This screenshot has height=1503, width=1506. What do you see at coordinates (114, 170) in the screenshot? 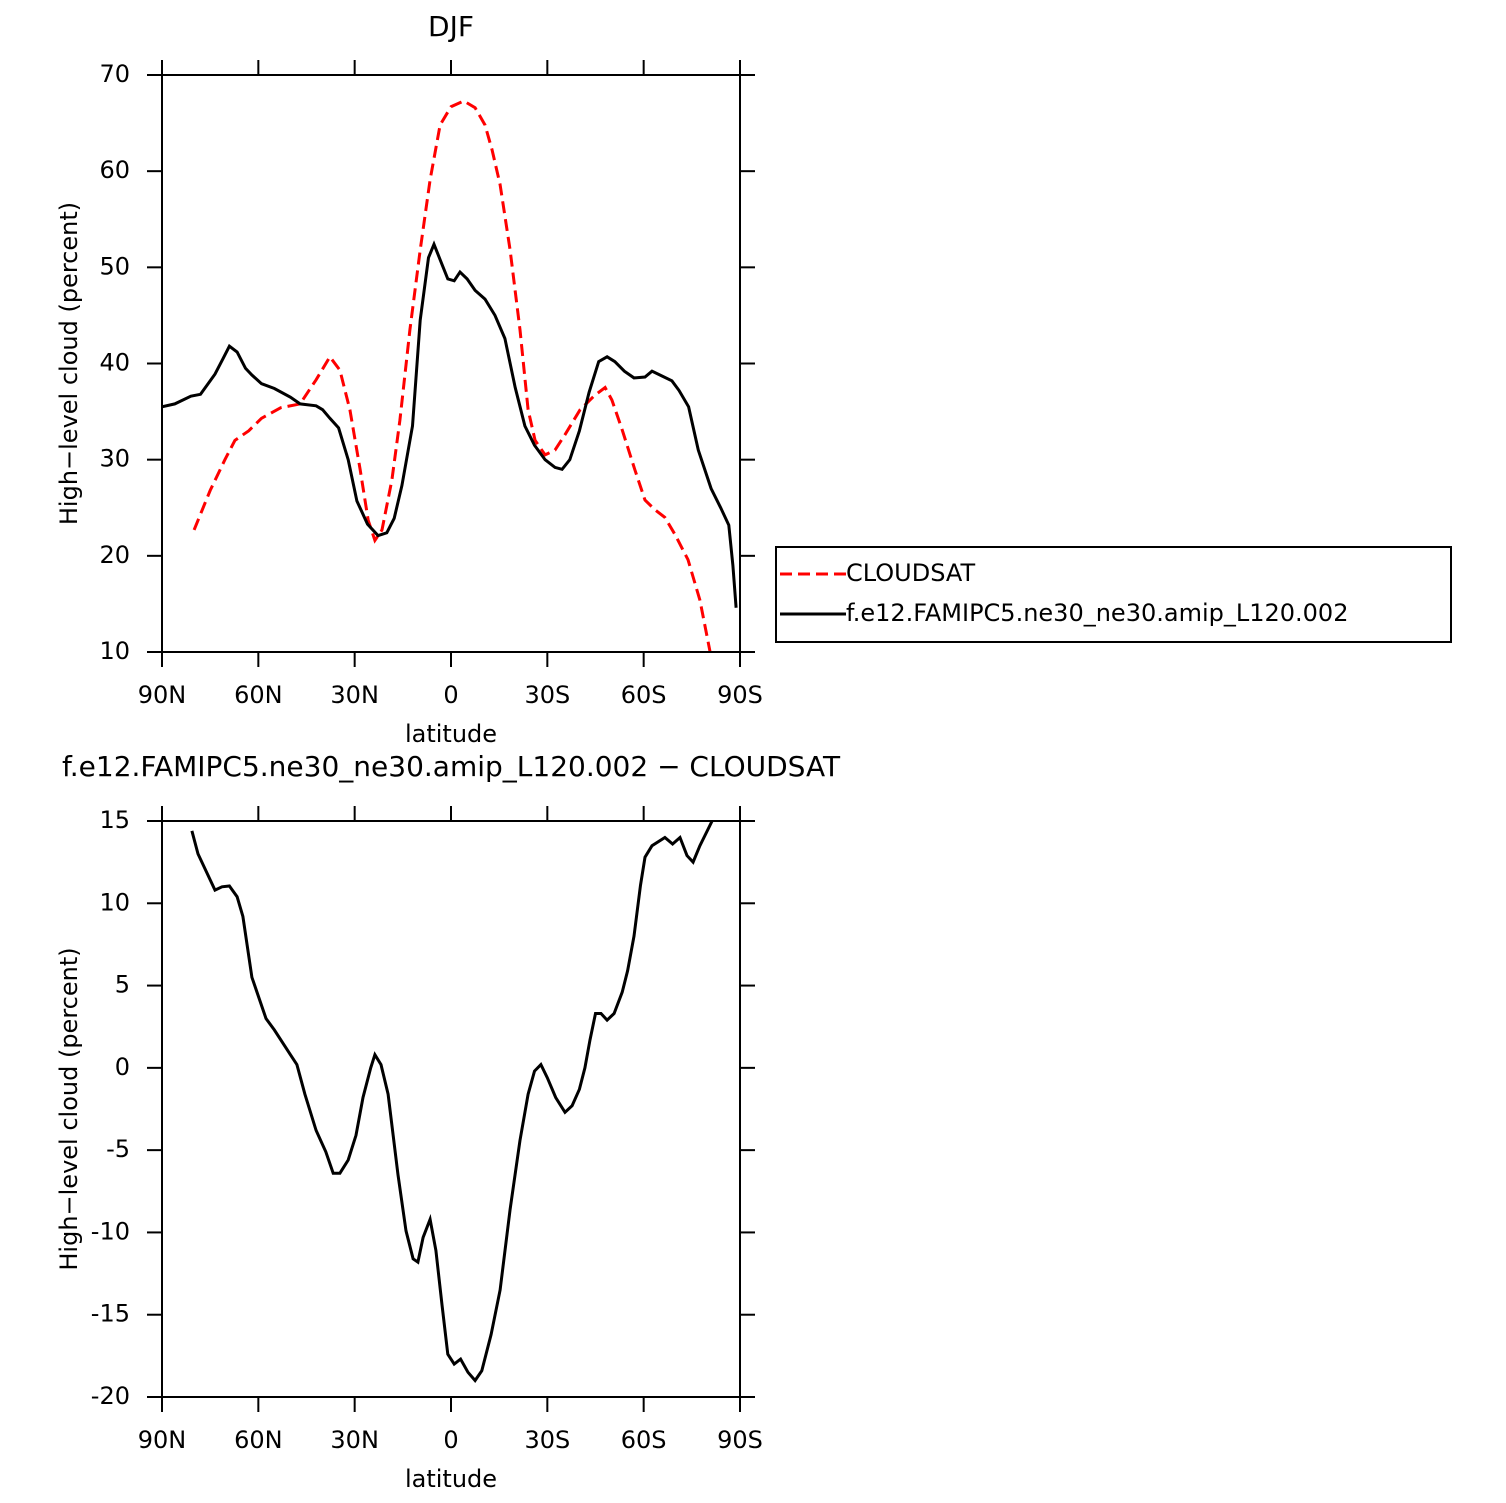
I see `y-tick-label: 60` at bounding box center [114, 170].